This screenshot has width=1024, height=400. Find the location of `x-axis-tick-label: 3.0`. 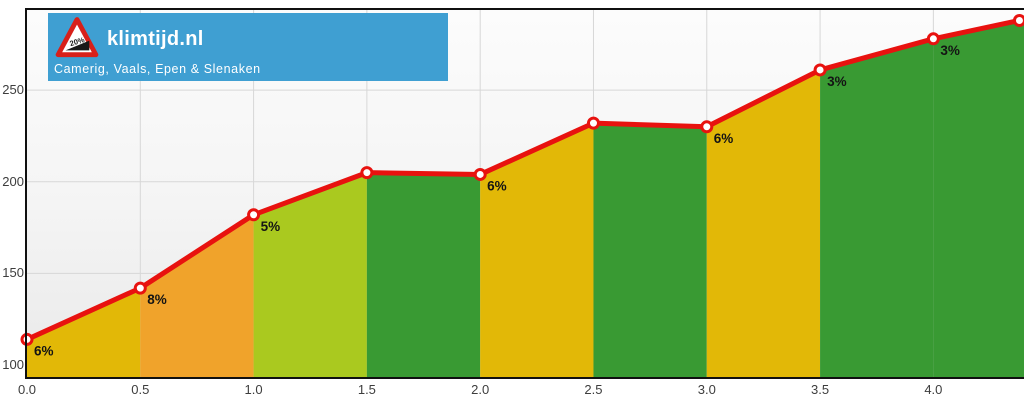

x-axis-tick-label: 3.0 is located at coordinates (706, 389).